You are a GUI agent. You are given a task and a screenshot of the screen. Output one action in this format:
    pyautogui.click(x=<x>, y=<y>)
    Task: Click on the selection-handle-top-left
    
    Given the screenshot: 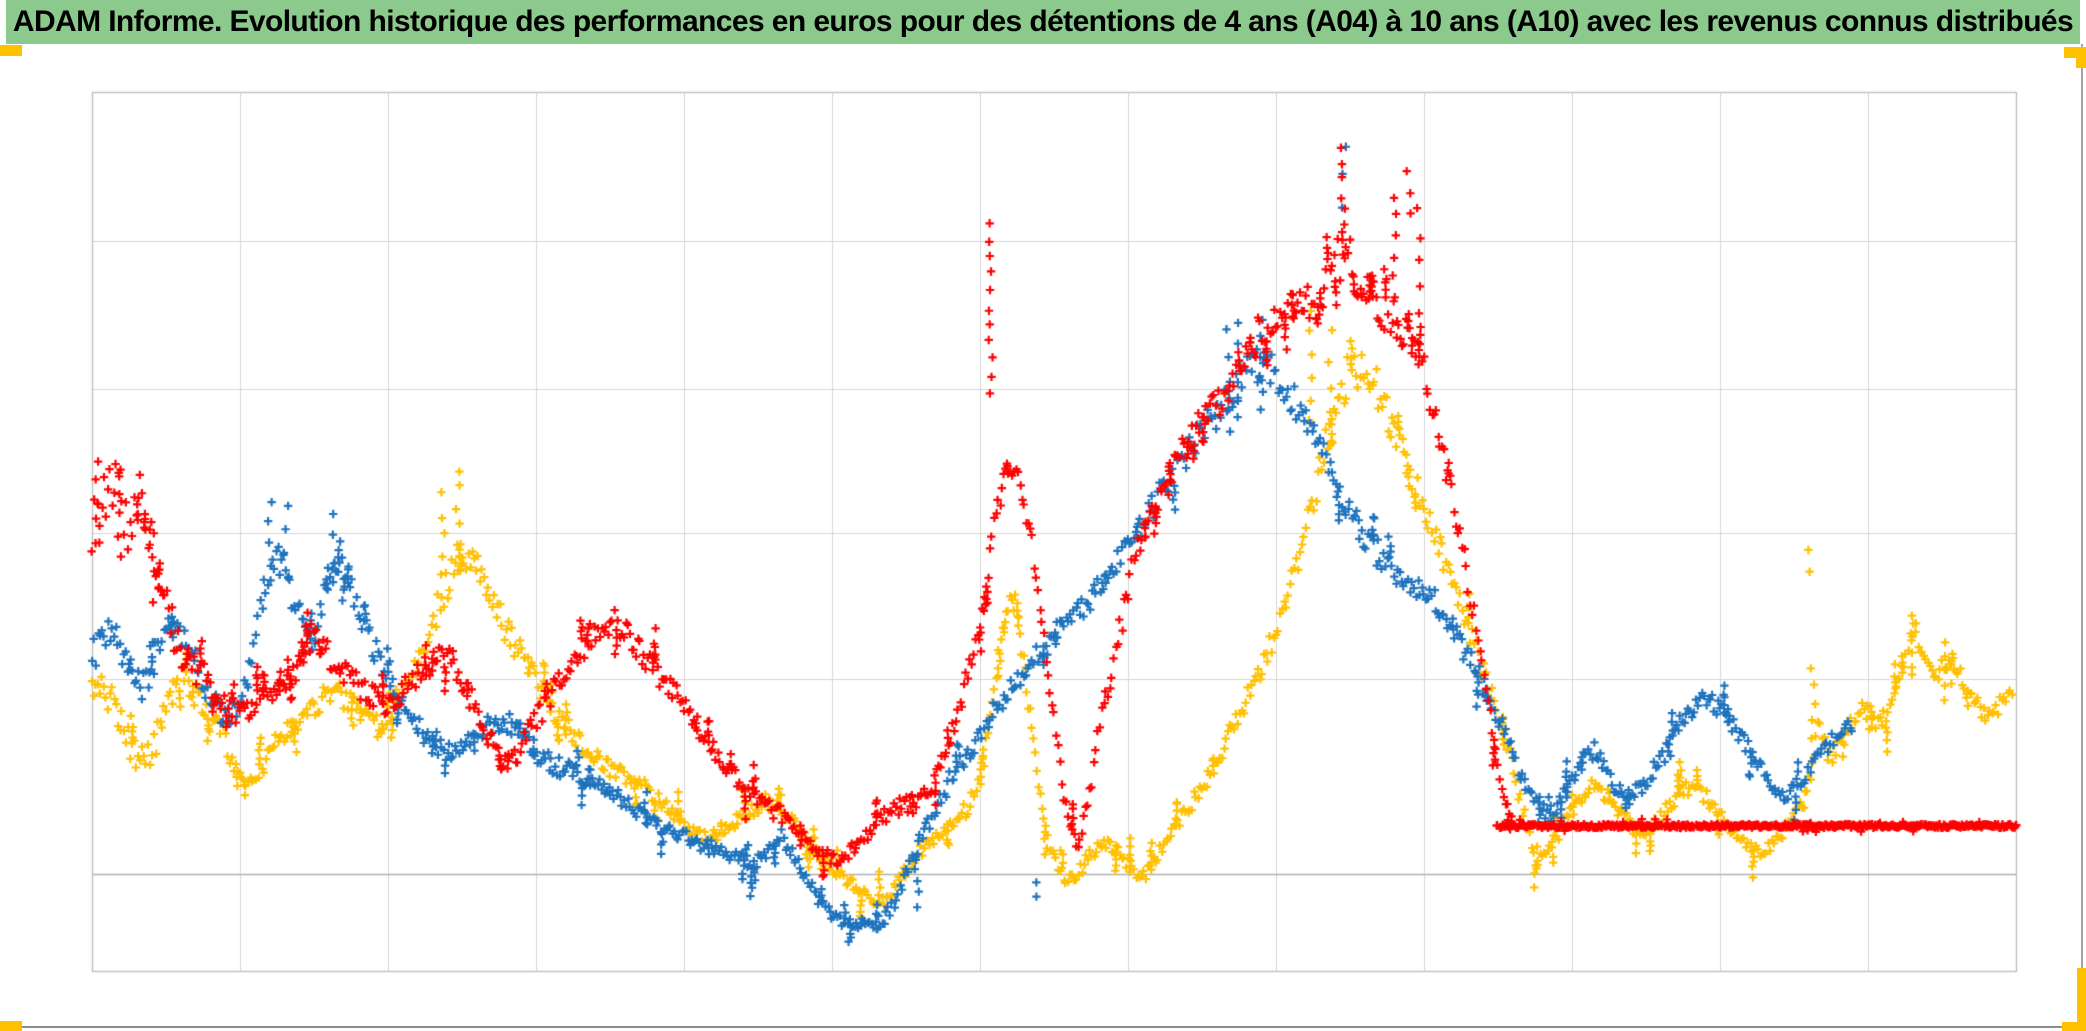 What is the action you would take?
    pyautogui.click(x=11, y=50)
    